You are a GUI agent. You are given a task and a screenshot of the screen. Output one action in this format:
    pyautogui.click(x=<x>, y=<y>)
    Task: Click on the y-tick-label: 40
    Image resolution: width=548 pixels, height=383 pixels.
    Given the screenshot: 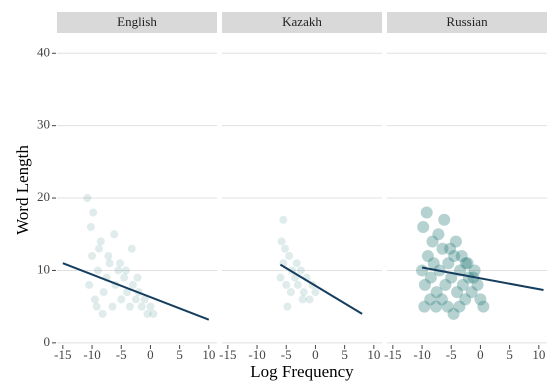 What is the action you would take?
    pyautogui.click(x=43, y=51)
    